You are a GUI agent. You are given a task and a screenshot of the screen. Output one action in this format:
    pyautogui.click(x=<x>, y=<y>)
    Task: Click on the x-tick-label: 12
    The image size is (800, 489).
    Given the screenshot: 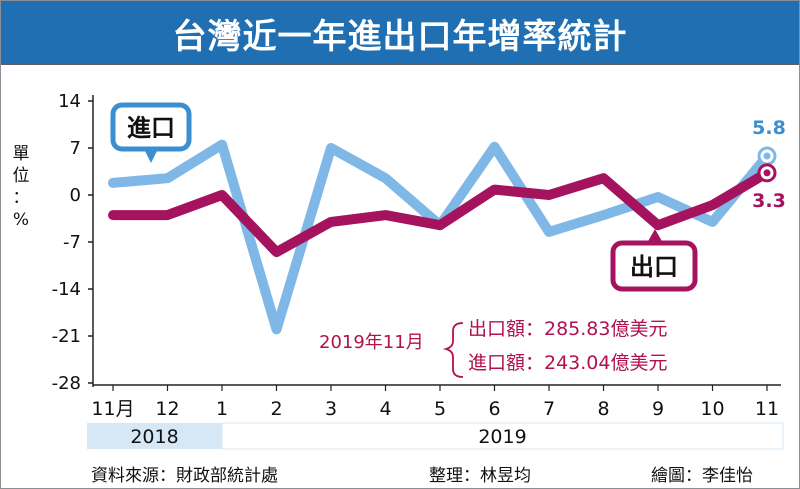 What is the action you would take?
    pyautogui.click(x=167, y=409)
    